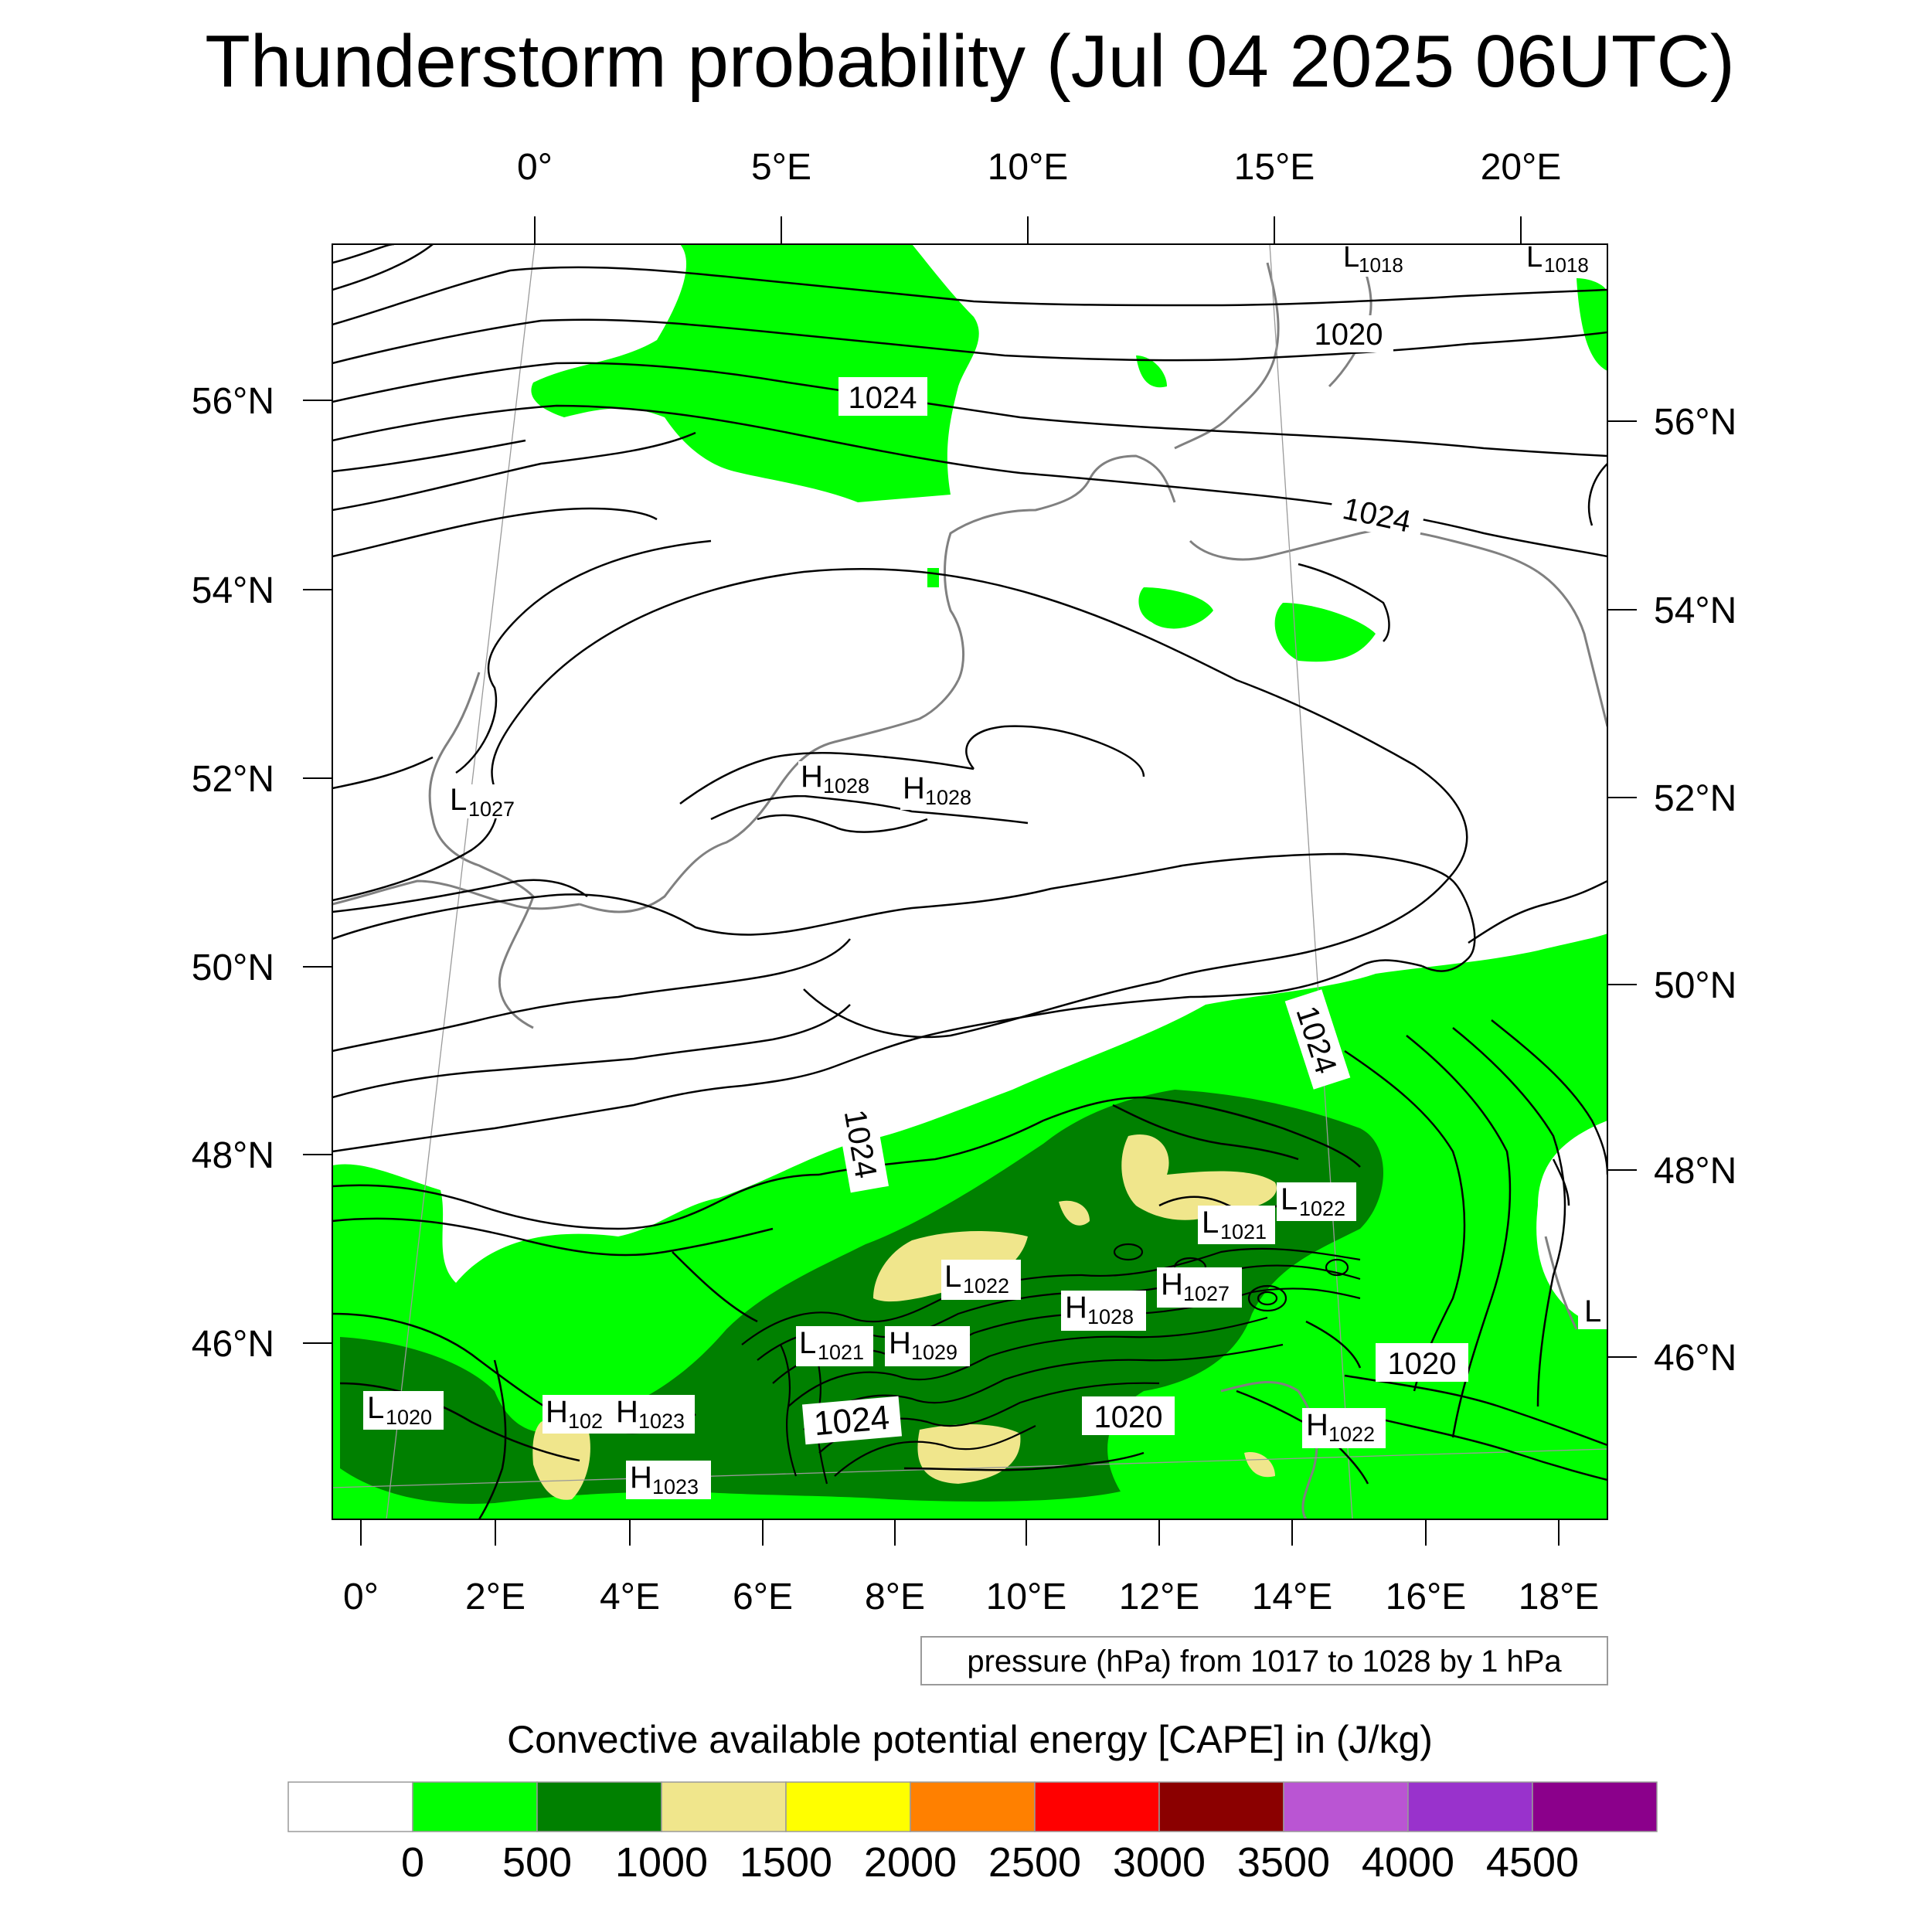 The image size is (1932, 1932). I want to click on left-lat-tick-label: 52°N, so click(233, 780).